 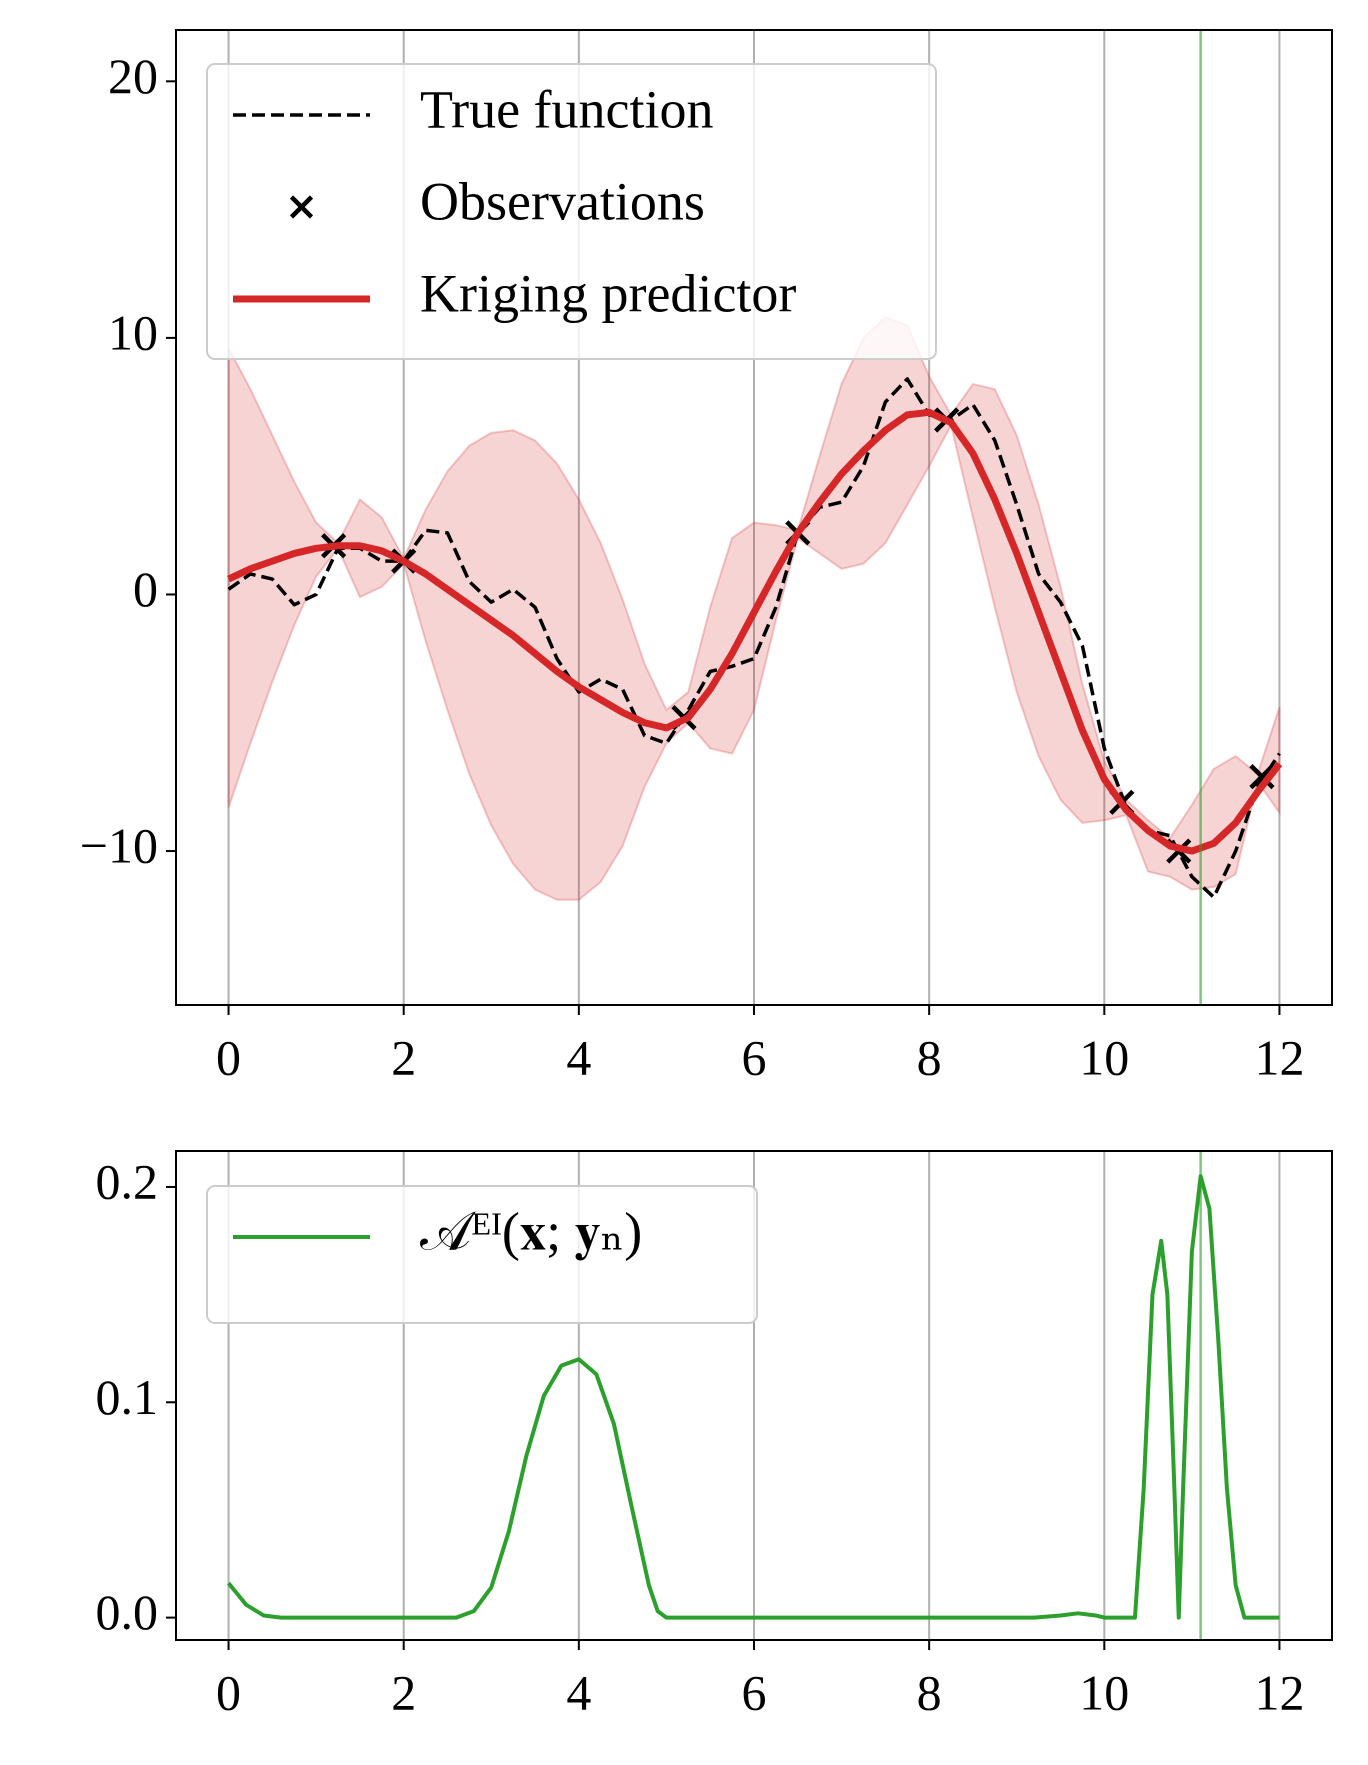 What do you see at coordinates (1262, 777) in the screenshot?
I see `observation` at bounding box center [1262, 777].